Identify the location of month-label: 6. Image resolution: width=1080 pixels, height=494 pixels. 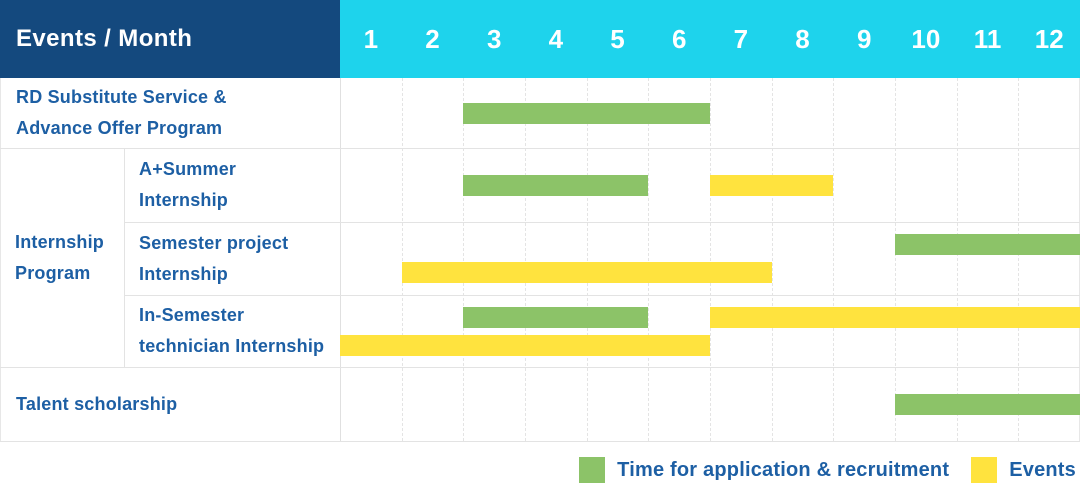
(679, 38).